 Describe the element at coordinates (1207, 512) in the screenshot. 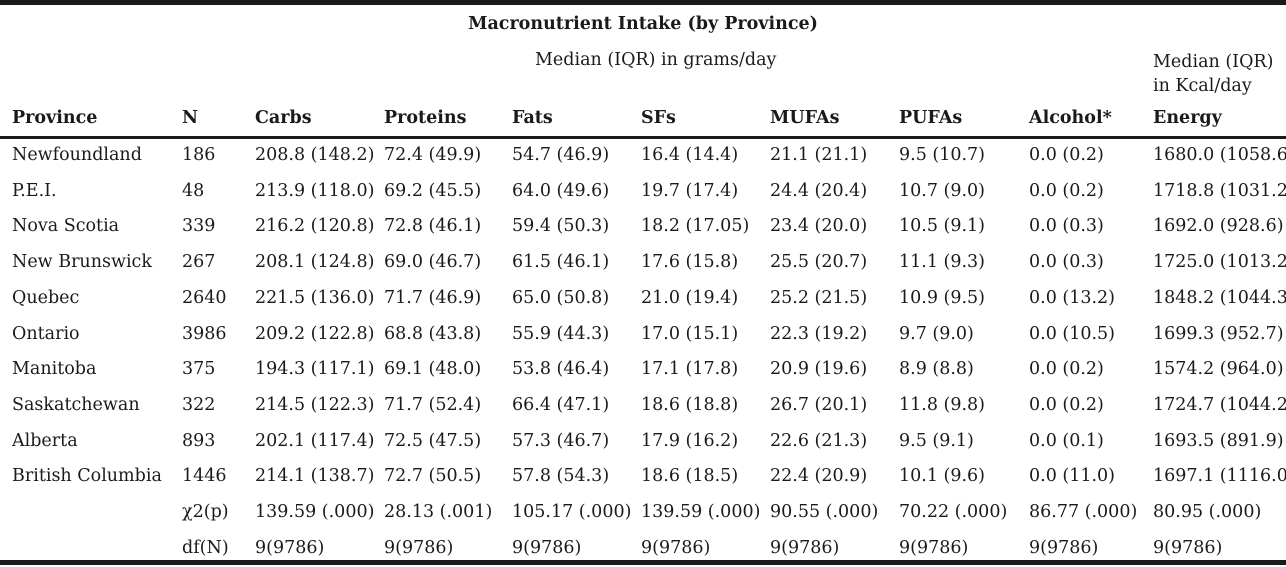

I see `table-cell: 80.95 (.000)` at that location.